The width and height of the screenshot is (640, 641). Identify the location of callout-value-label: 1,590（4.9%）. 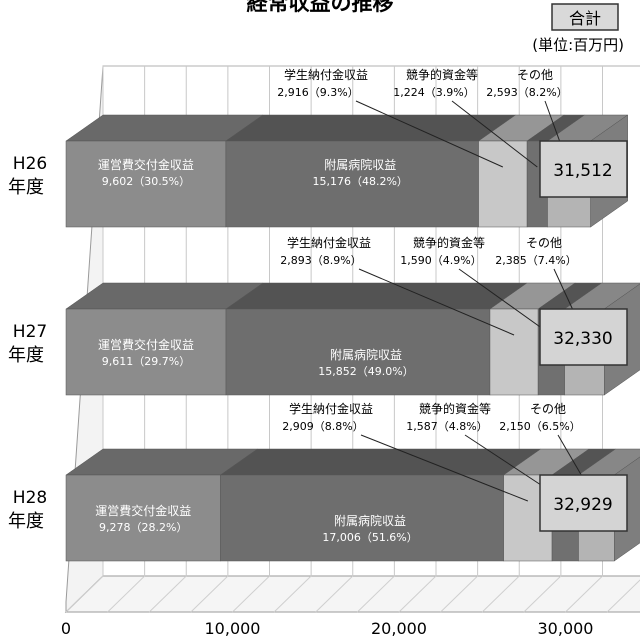
(440, 260).